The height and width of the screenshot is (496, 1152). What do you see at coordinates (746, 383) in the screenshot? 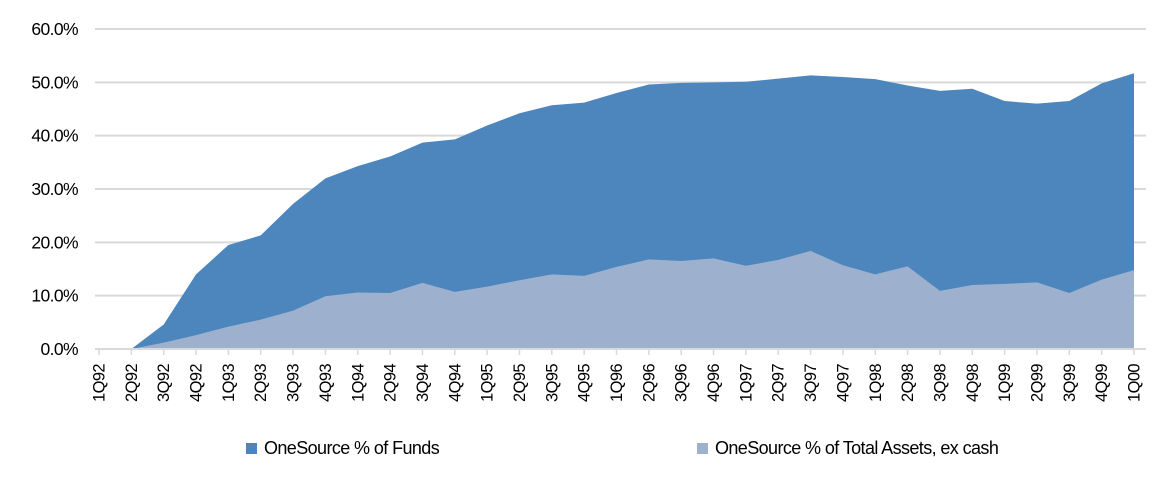
I see `x-axis-label: 1Q97` at bounding box center [746, 383].